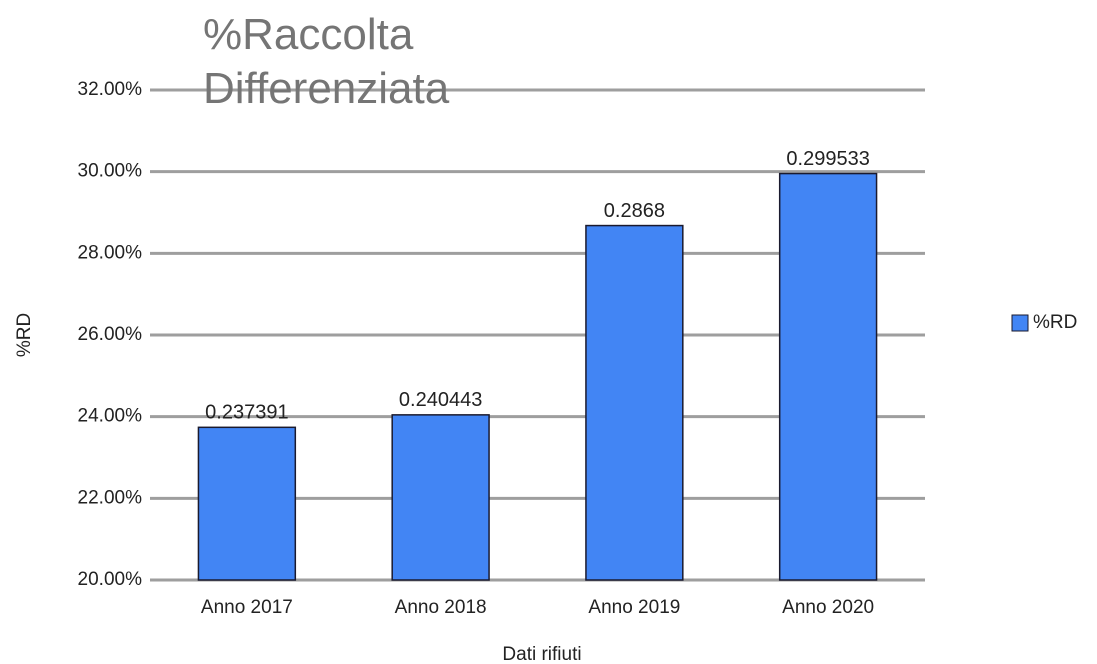 This screenshot has height=664, width=1097. Describe the element at coordinates (110, 416) in the screenshot. I see `y-tick-label: 24.00%` at that location.